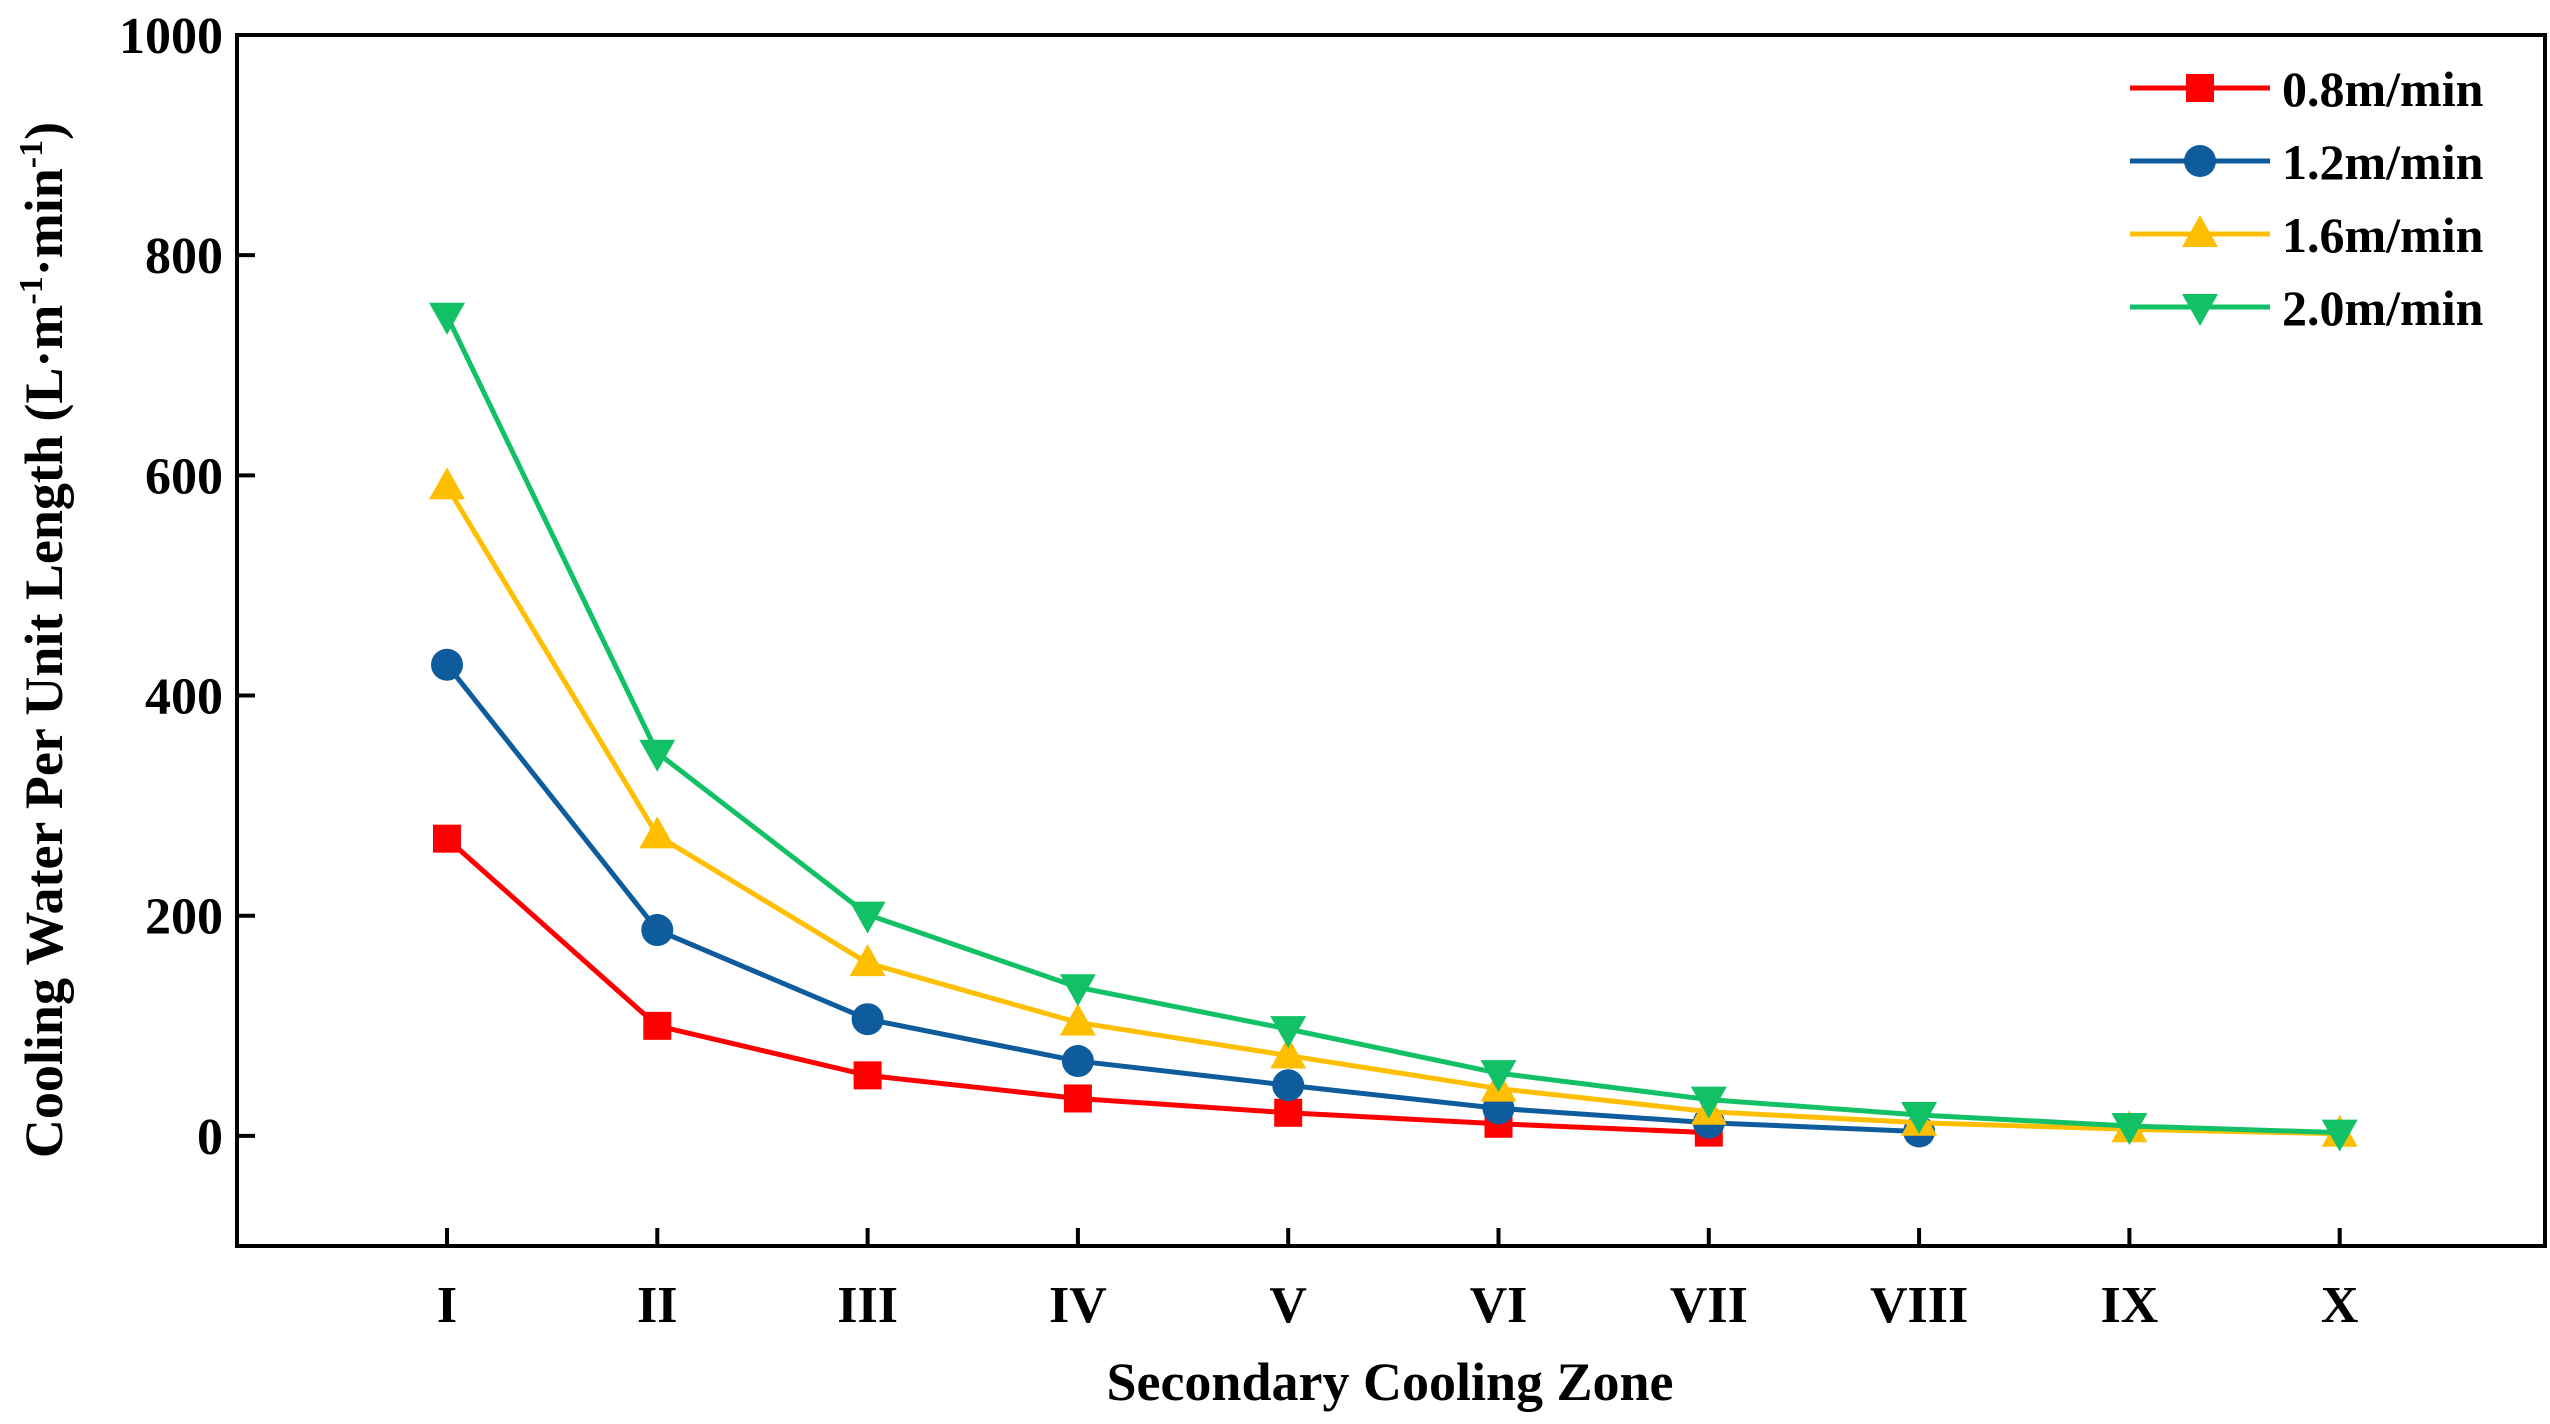 The image size is (2550, 1424). What do you see at coordinates (184, 256) in the screenshot?
I see `y-tick-label: 800` at bounding box center [184, 256].